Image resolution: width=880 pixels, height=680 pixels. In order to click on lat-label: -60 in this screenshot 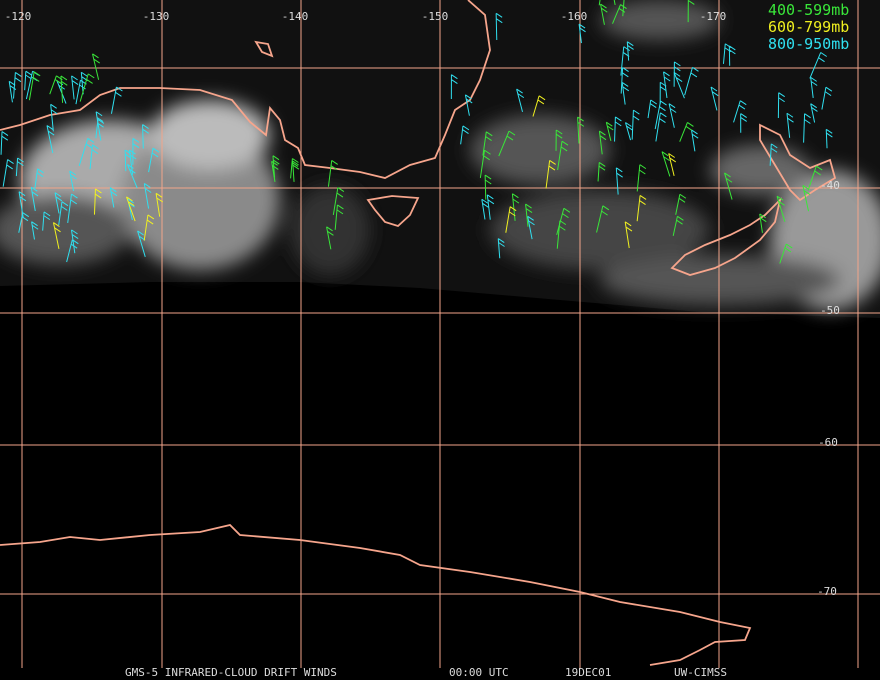, I will do `click(828, 442)`.